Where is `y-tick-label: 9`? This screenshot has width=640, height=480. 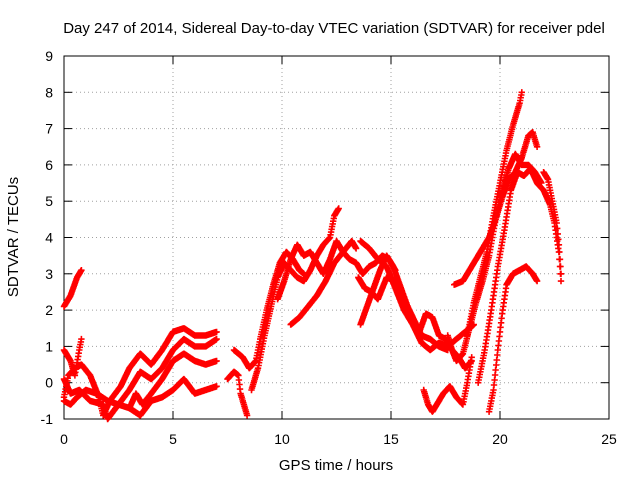
y-tick-label: 9 is located at coordinates (49, 56).